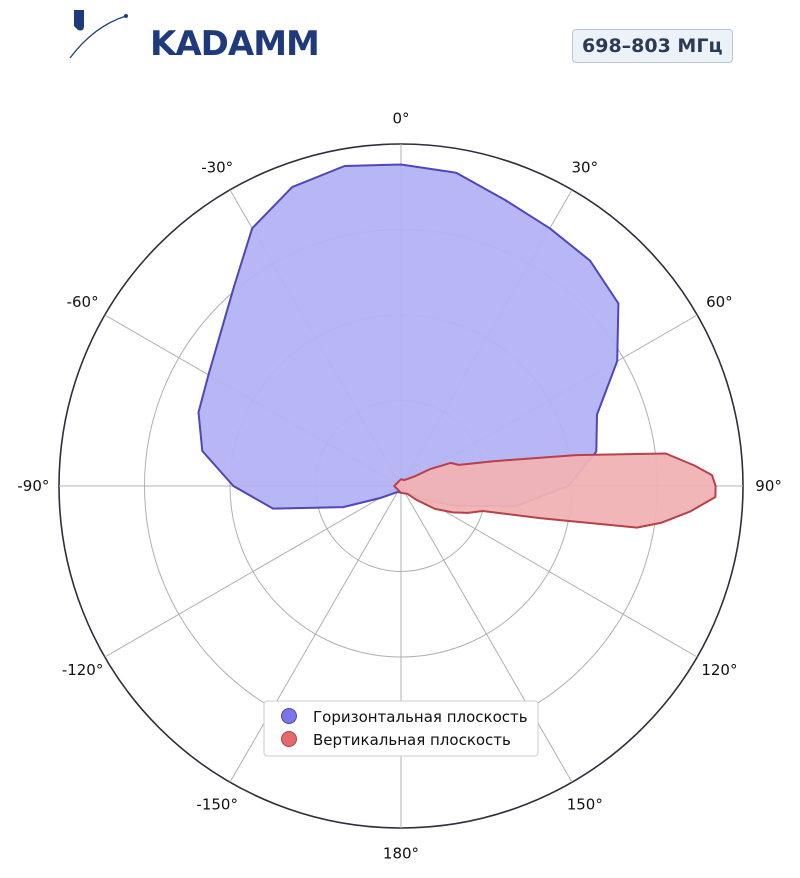 The width and height of the screenshot is (800, 878). I want to click on angle-label-30: 30°, so click(585, 168).